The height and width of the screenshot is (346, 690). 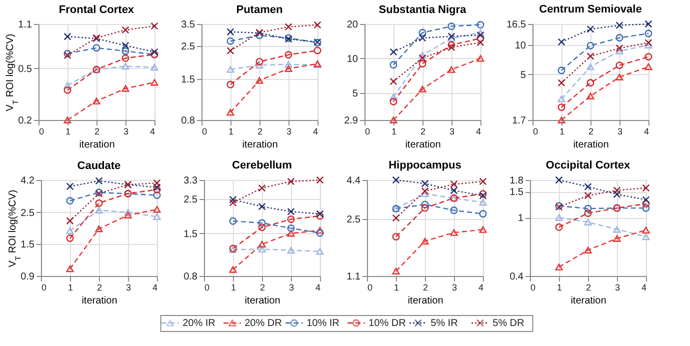 What do you see at coordinates (590, 9) in the screenshot?
I see `chart-title: Centrum Semiovale` at bounding box center [590, 9].